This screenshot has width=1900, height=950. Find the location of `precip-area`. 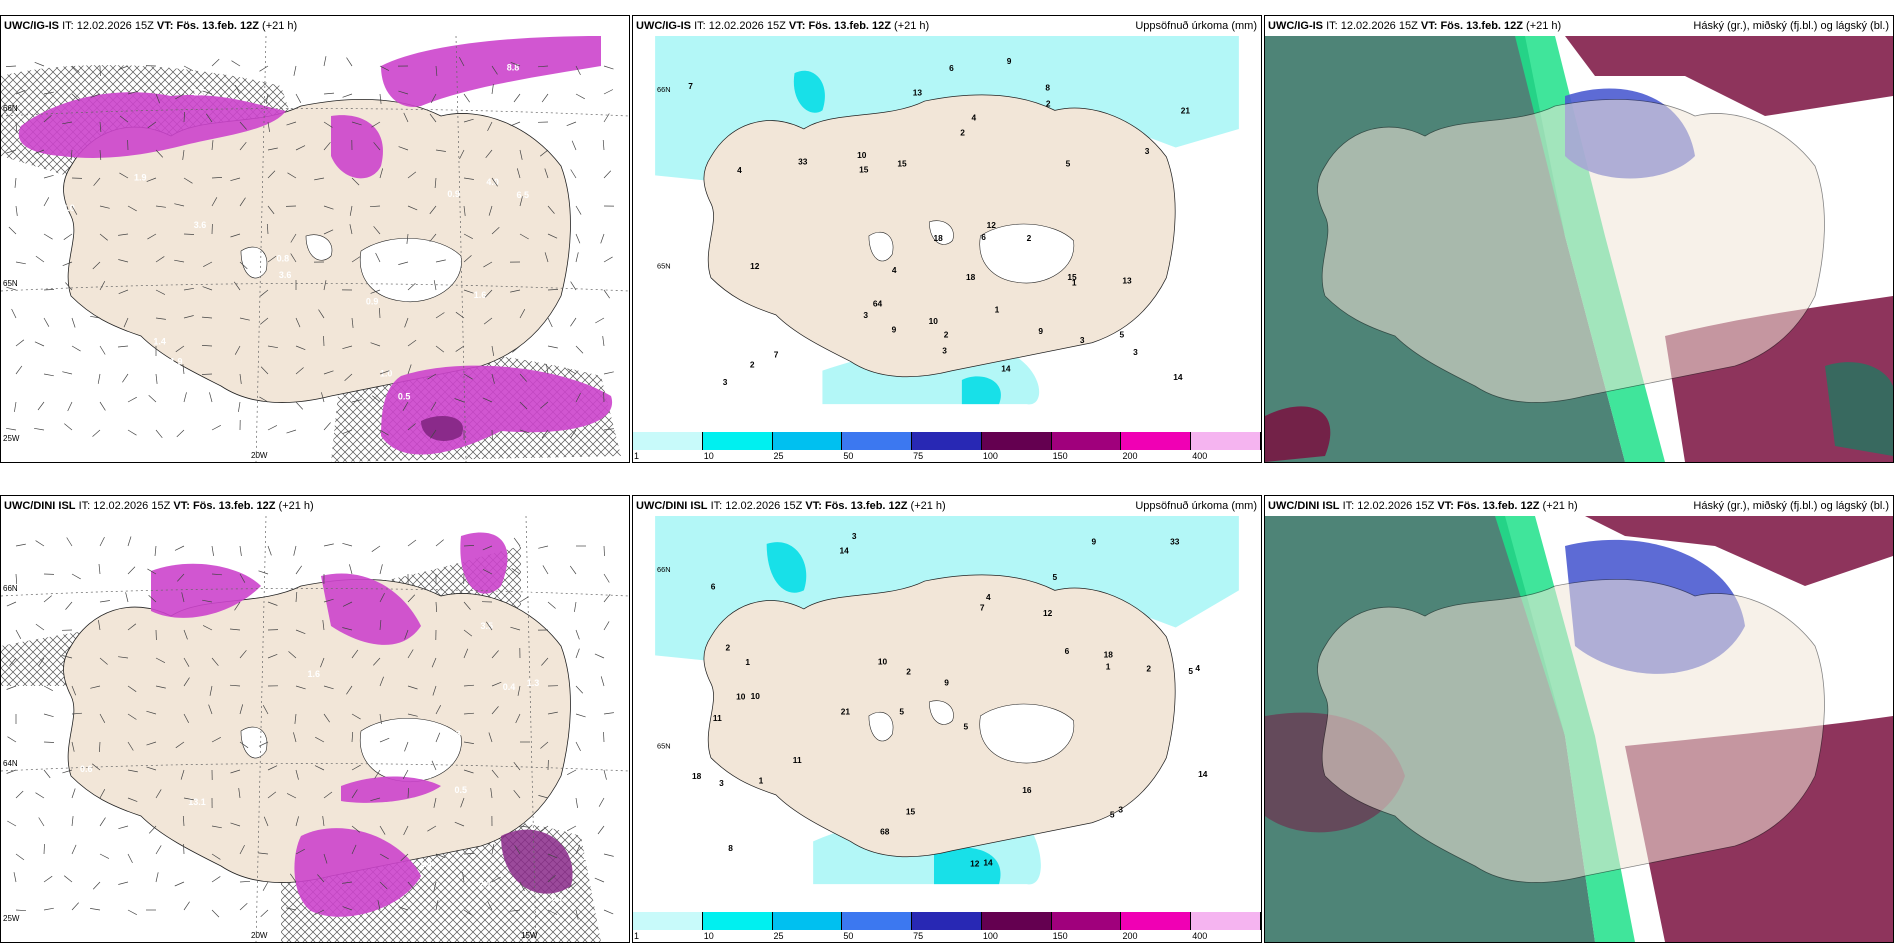

precip-area is located at coordinates (206, 590).